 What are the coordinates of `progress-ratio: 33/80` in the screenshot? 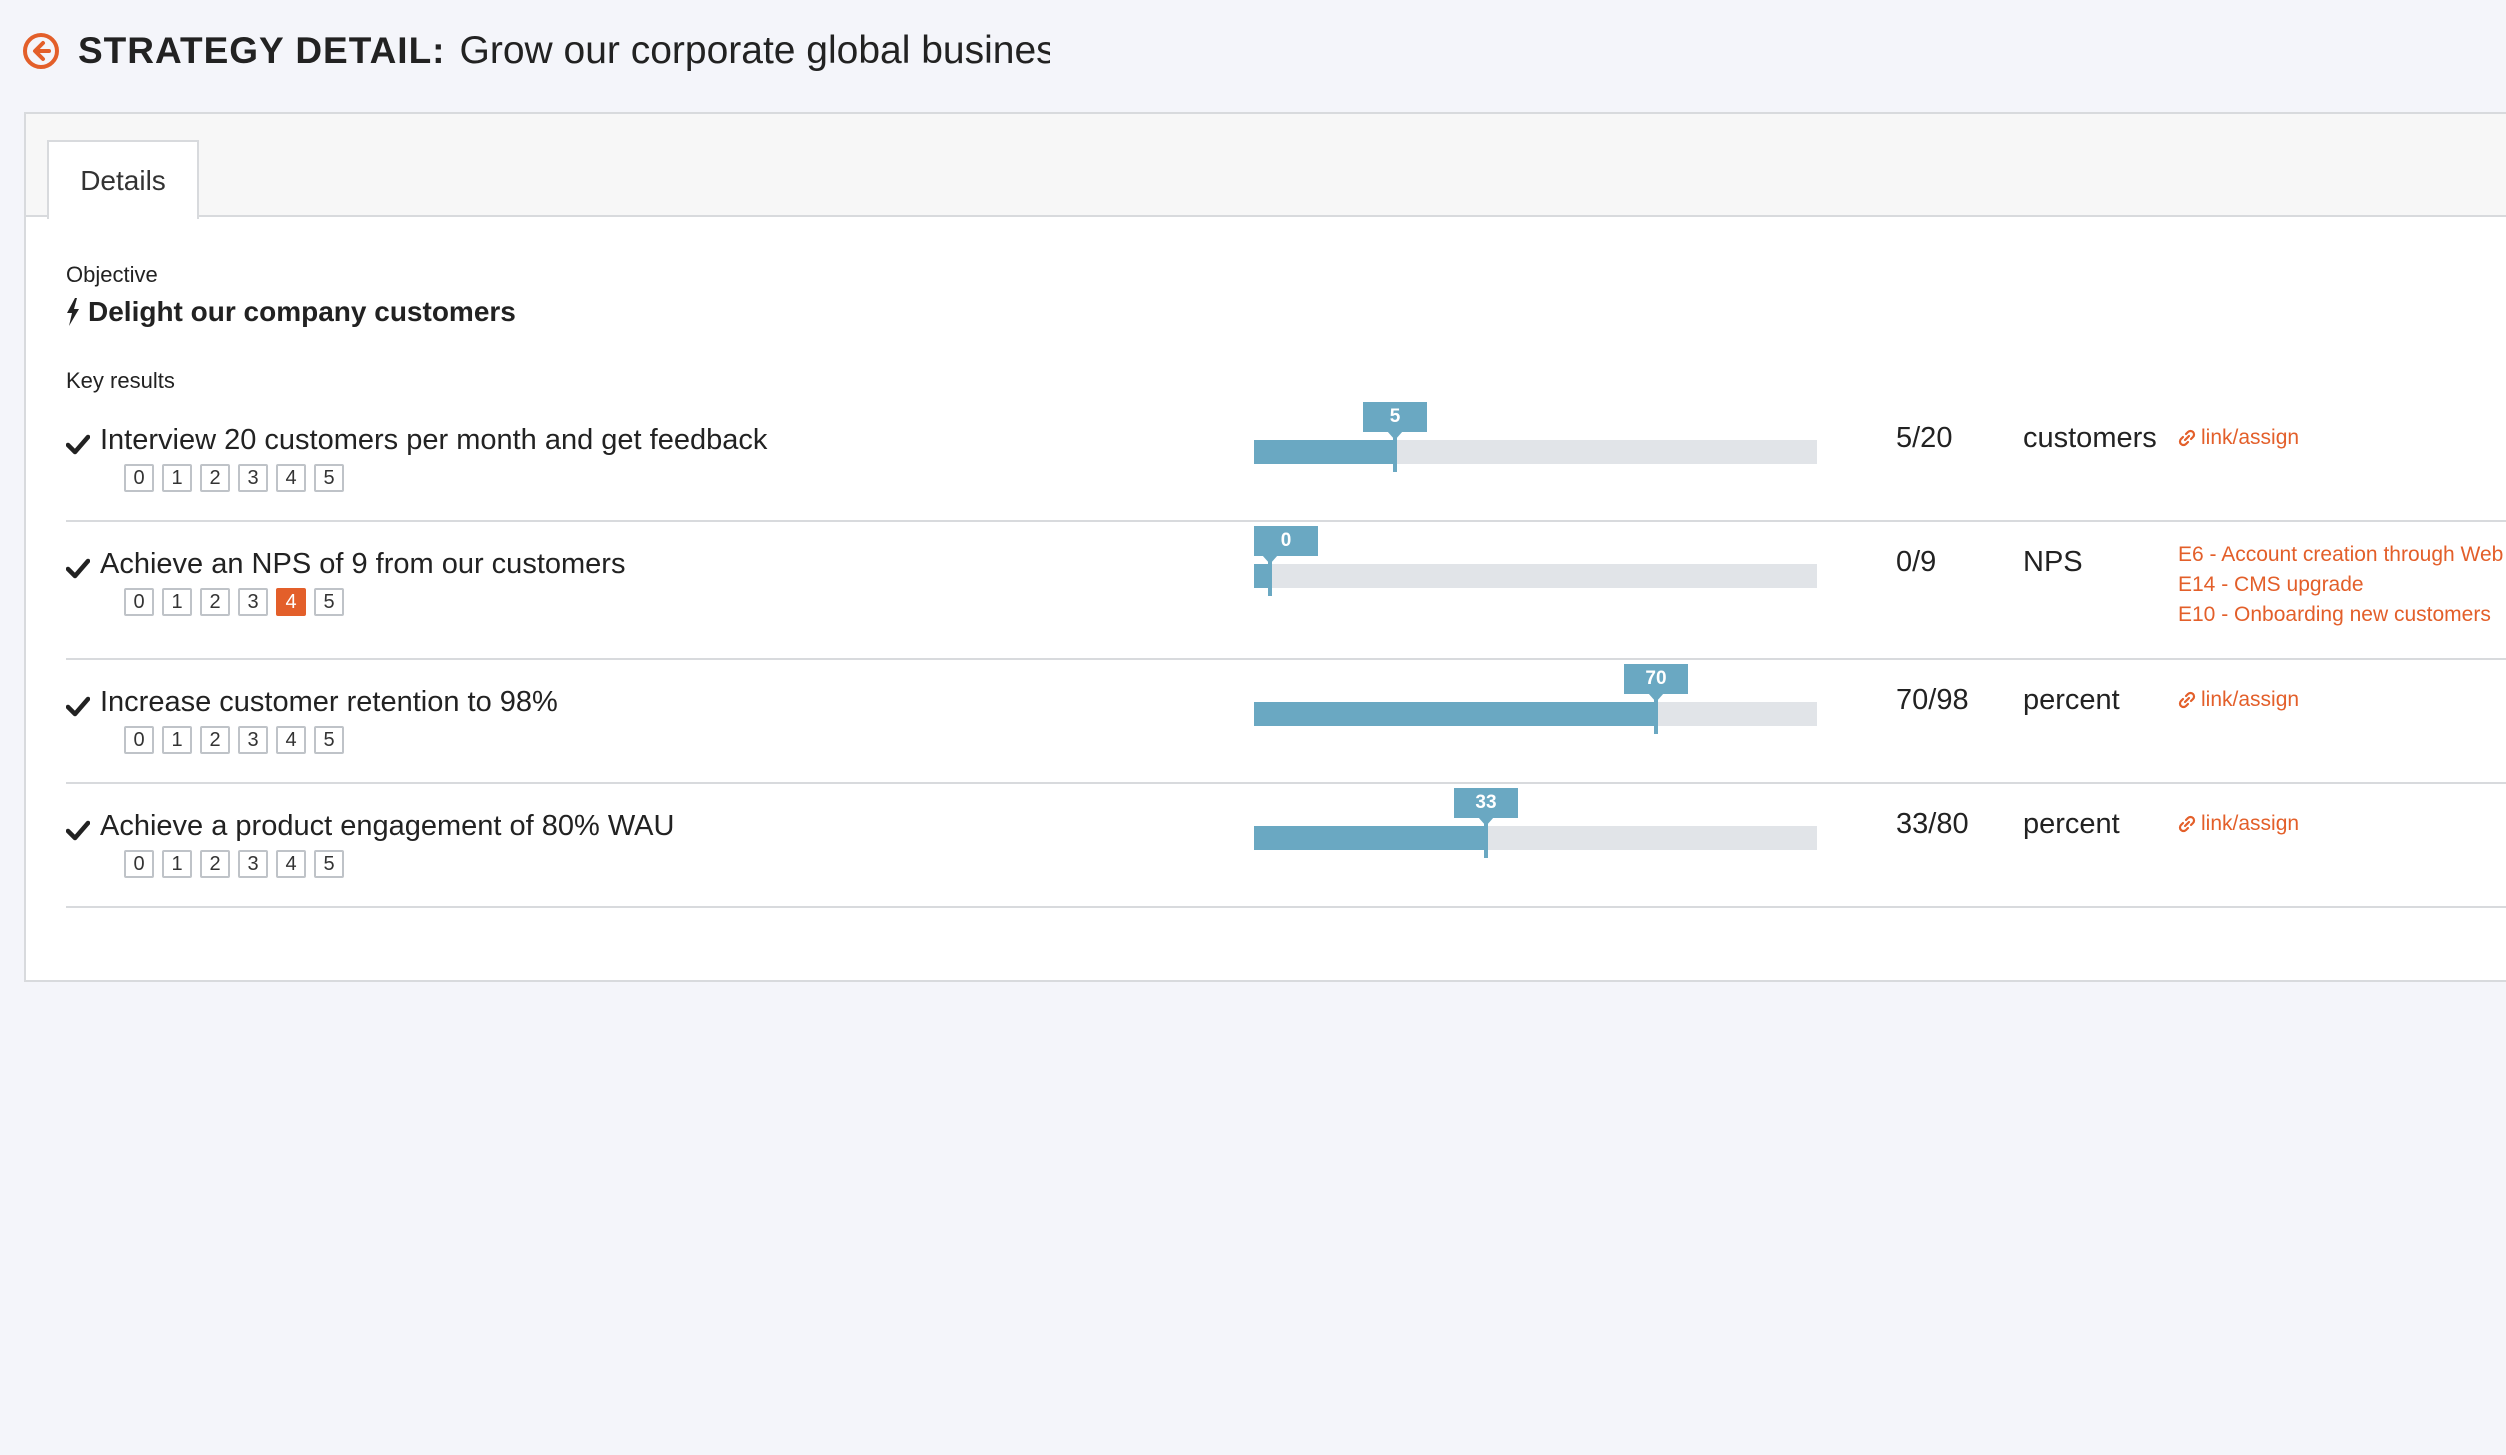 It's located at (1932, 824).